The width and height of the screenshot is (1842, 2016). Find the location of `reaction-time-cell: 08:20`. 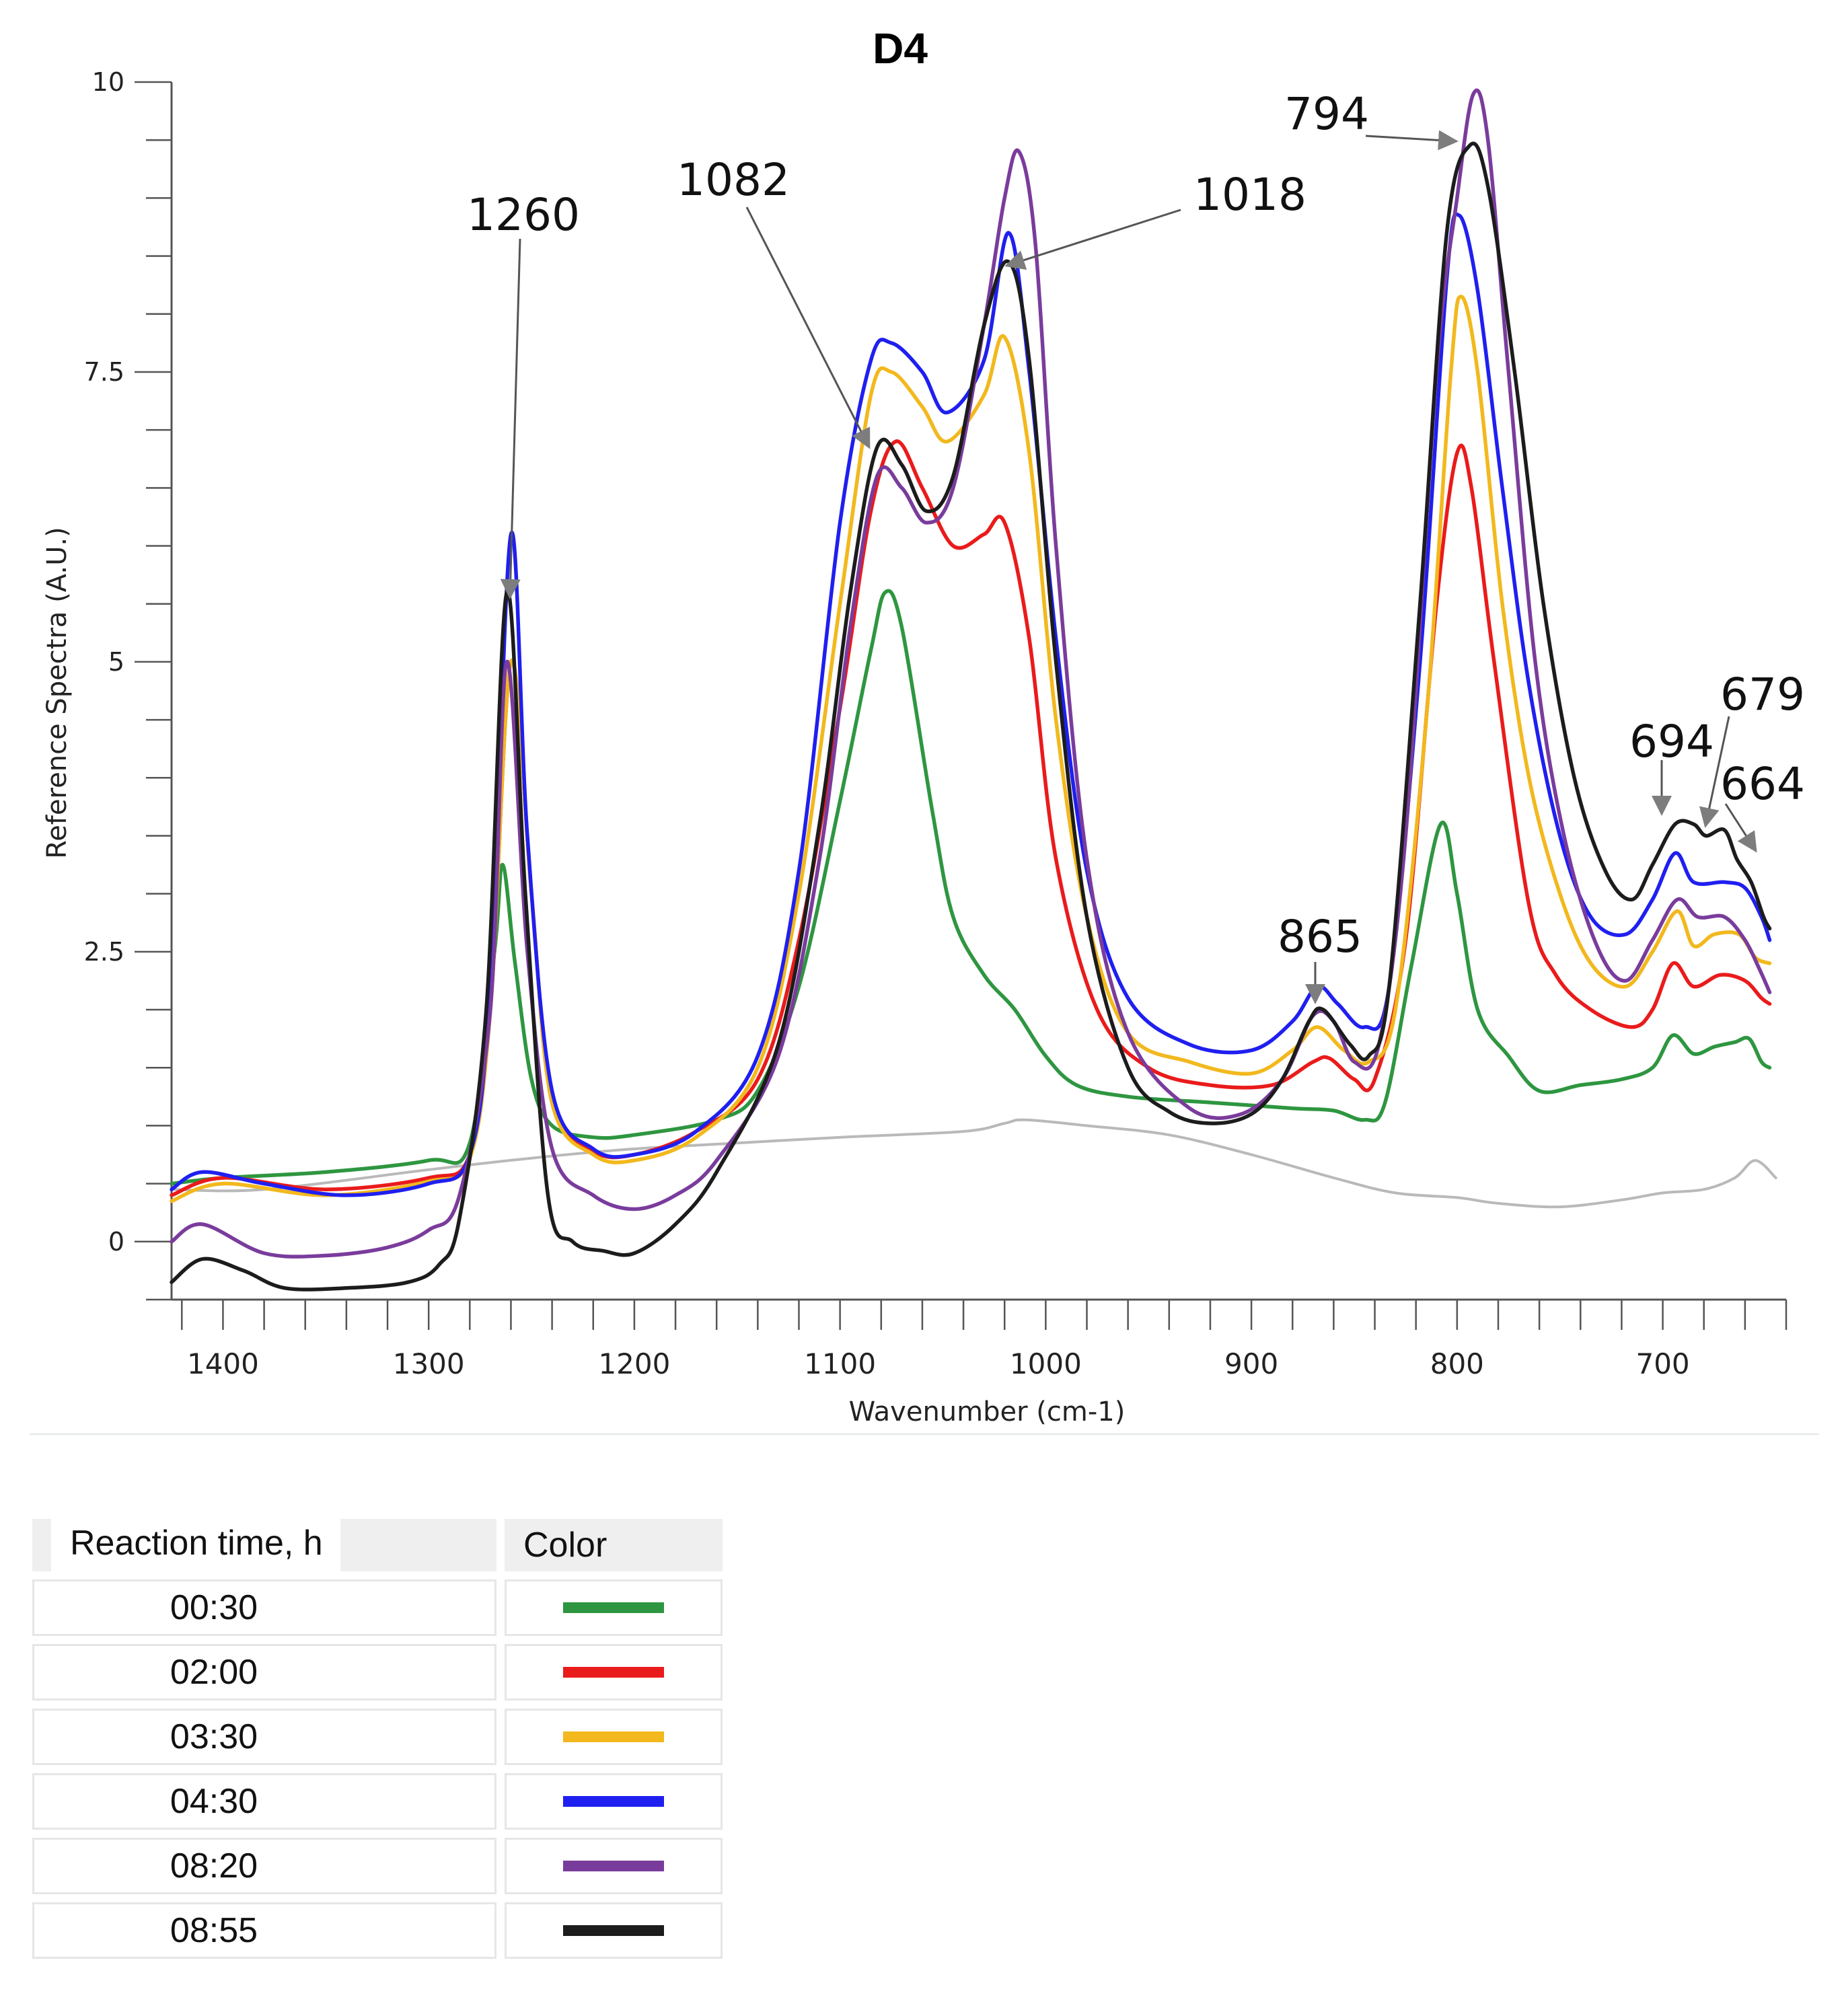

reaction-time-cell: 08:20 is located at coordinates (264, 1866).